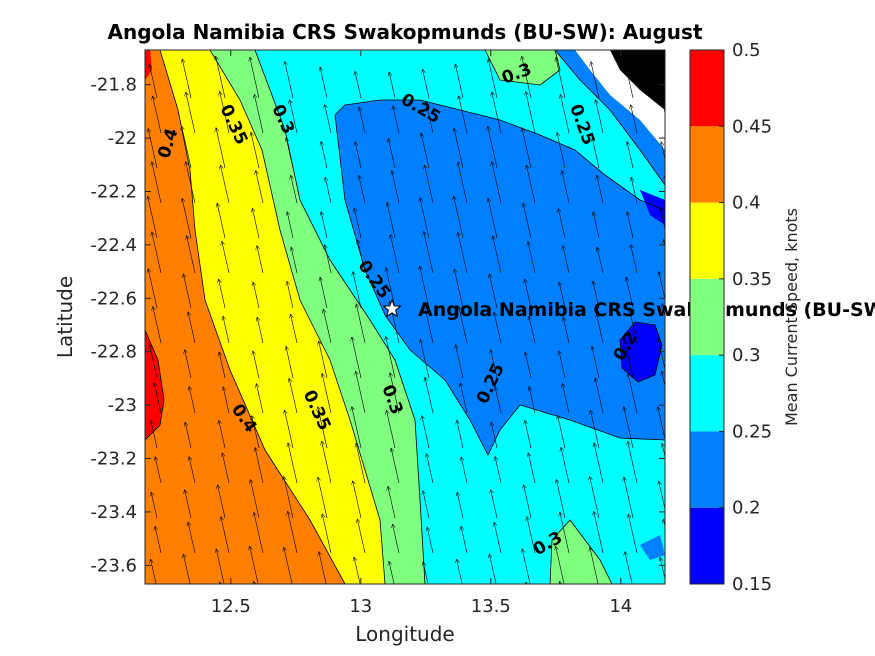 Image resolution: width=875 pixels, height=656 pixels. Describe the element at coordinates (392, 308) in the screenshot. I see `station-star-icon` at that location.